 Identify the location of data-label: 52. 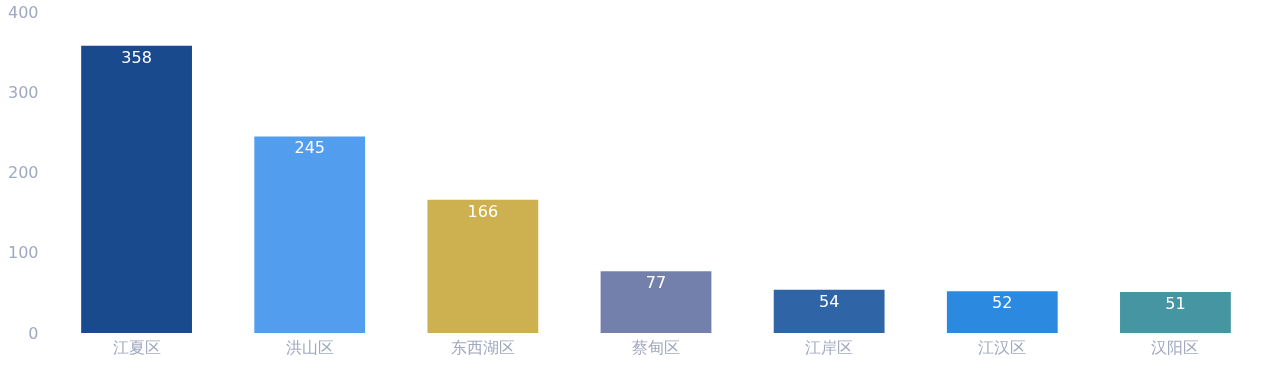
(1002, 303).